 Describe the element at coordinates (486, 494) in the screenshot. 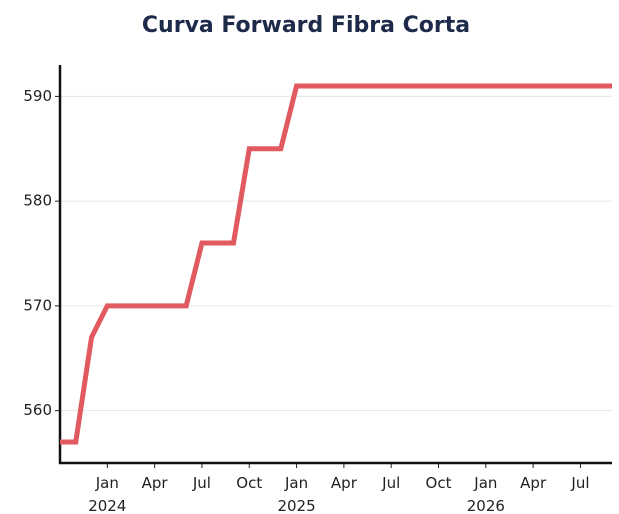

I see `x-tick-label: Jan 2026` at that location.